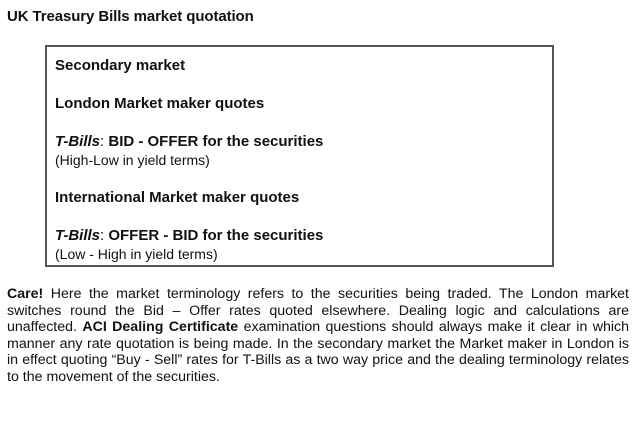  I want to click on care-label: Care!, so click(25, 294).